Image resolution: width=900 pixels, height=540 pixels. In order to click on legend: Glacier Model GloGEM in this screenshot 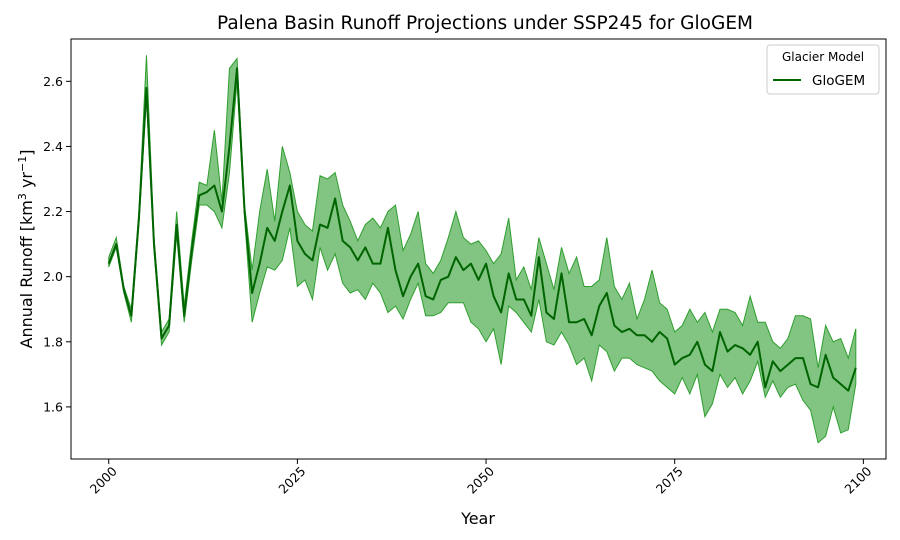, I will do `click(823, 69)`.